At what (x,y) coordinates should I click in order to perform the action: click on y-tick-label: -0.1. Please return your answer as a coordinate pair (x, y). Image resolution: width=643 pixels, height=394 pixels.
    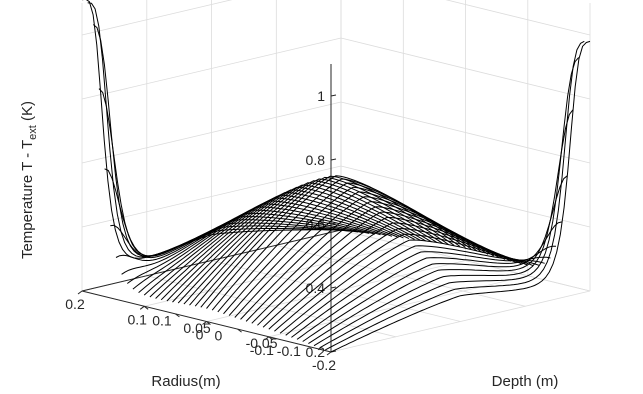
    Looking at the image, I should click on (289, 351).